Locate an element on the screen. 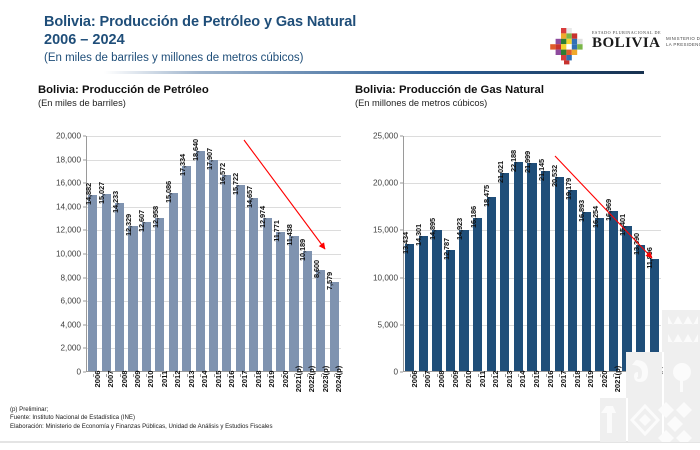  gridline is located at coordinates (213, 136).